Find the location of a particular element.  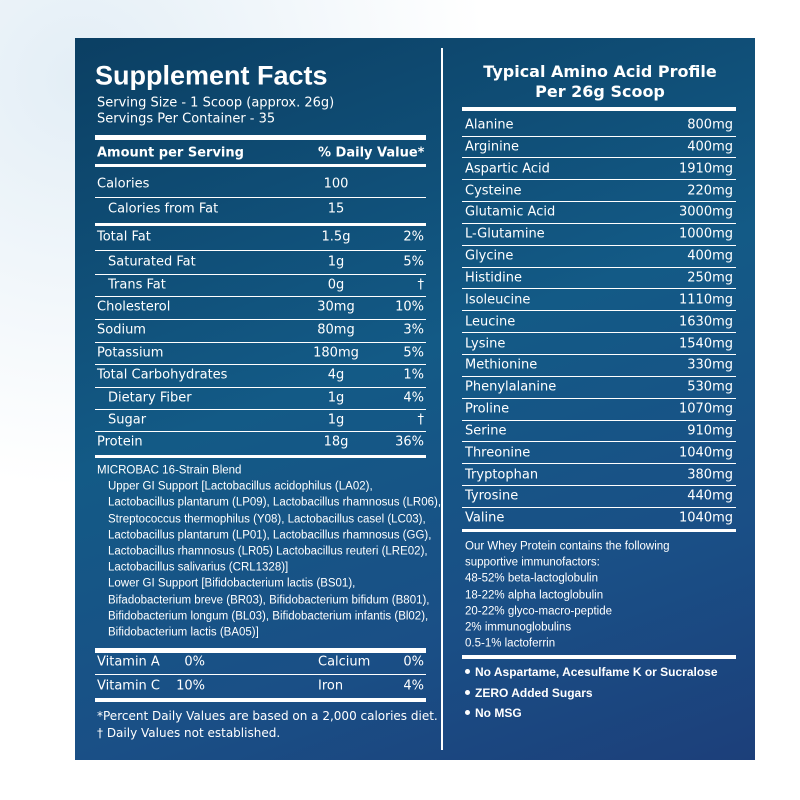

amino-name: Proline is located at coordinates (487, 409).